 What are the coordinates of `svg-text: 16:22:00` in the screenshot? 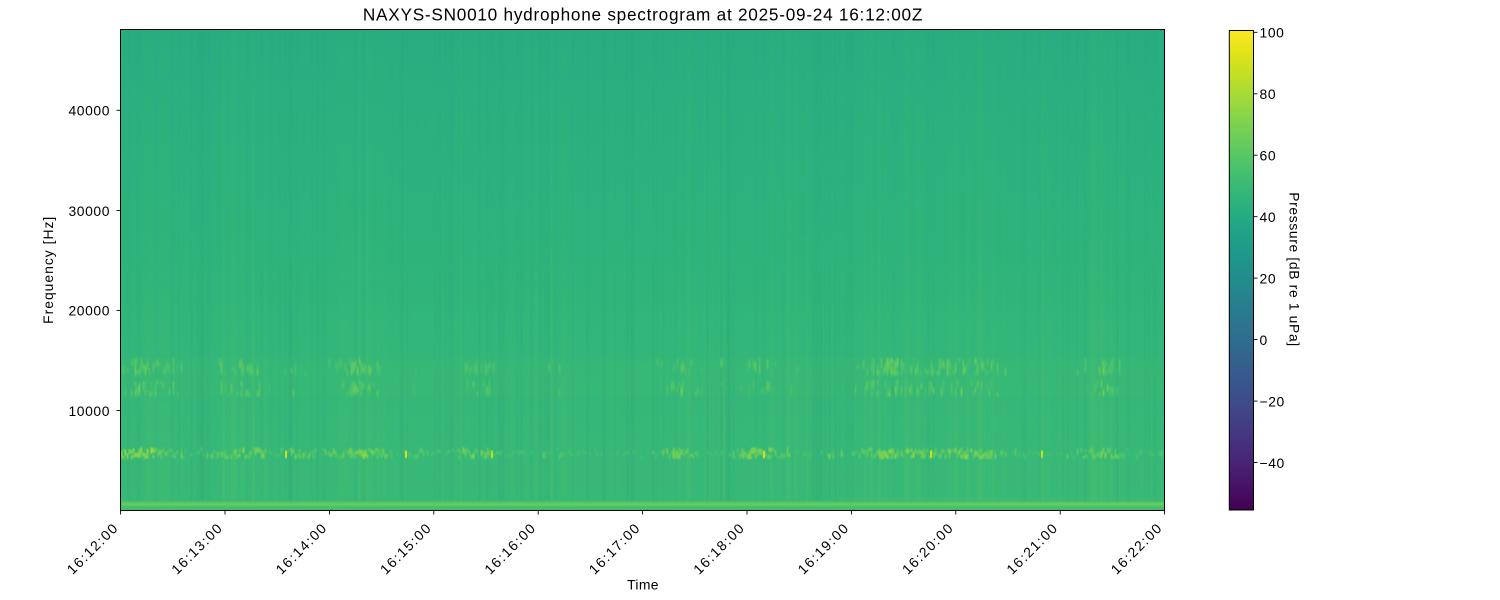 It's located at (1136, 548).